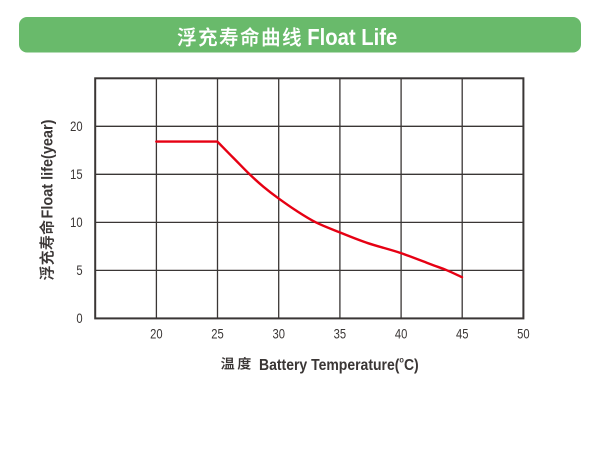 This screenshot has width=600, height=451. What do you see at coordinates (352, 37) in the screenshot?
I see `svg-text: Float Life` at bounding box center [352, 37].